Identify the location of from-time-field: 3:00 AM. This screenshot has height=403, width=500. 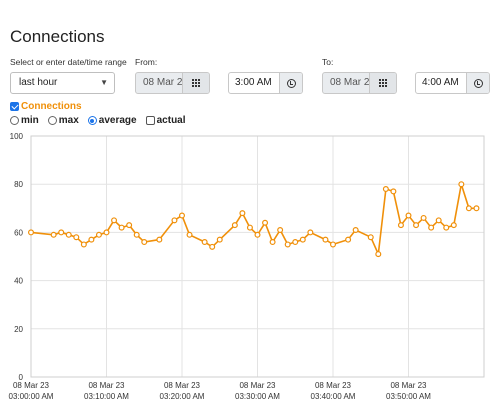
(265, 83).